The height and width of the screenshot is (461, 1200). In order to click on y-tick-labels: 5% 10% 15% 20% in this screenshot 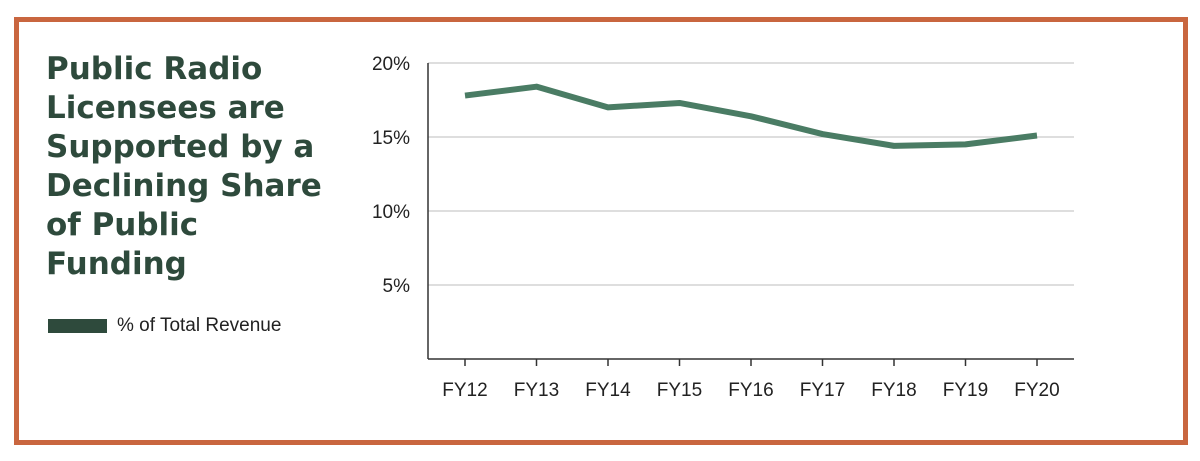, I will do `click(391, 175)`.